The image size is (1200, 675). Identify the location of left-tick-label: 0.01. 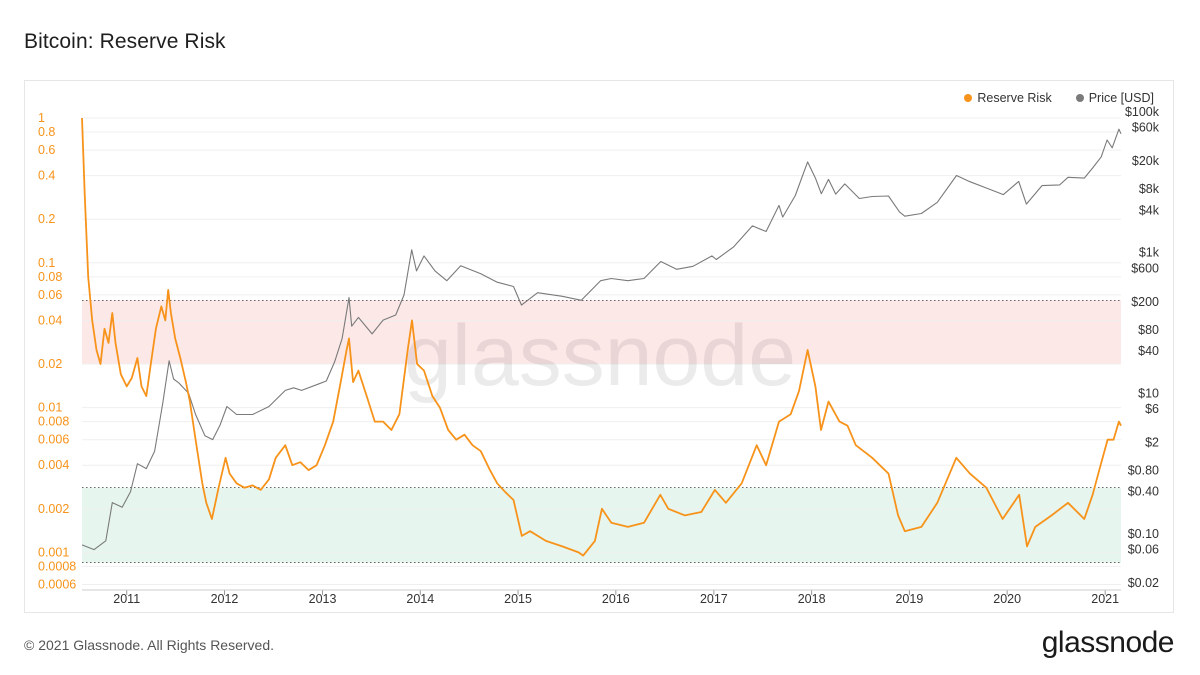
(50, 408).